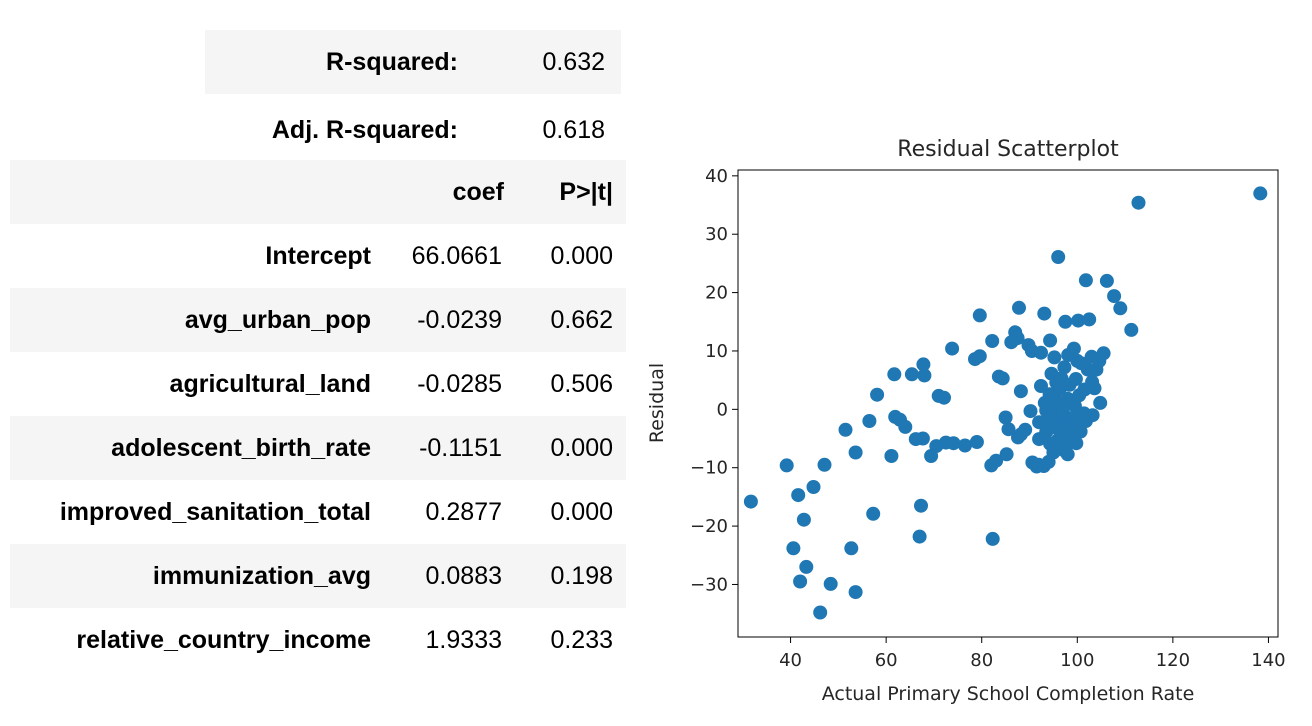  What do you see at coordinates (463, 512) in the screenshot?
I see `coef-value: 0.2877` at bounding box center [463, 512].